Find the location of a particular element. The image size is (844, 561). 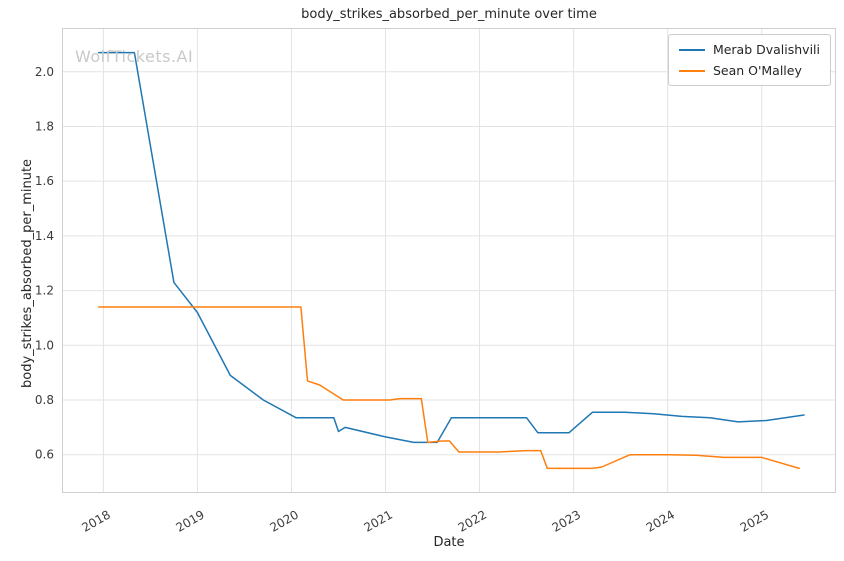

x-tick-label: 2023 is located at coordinates (566, 520).